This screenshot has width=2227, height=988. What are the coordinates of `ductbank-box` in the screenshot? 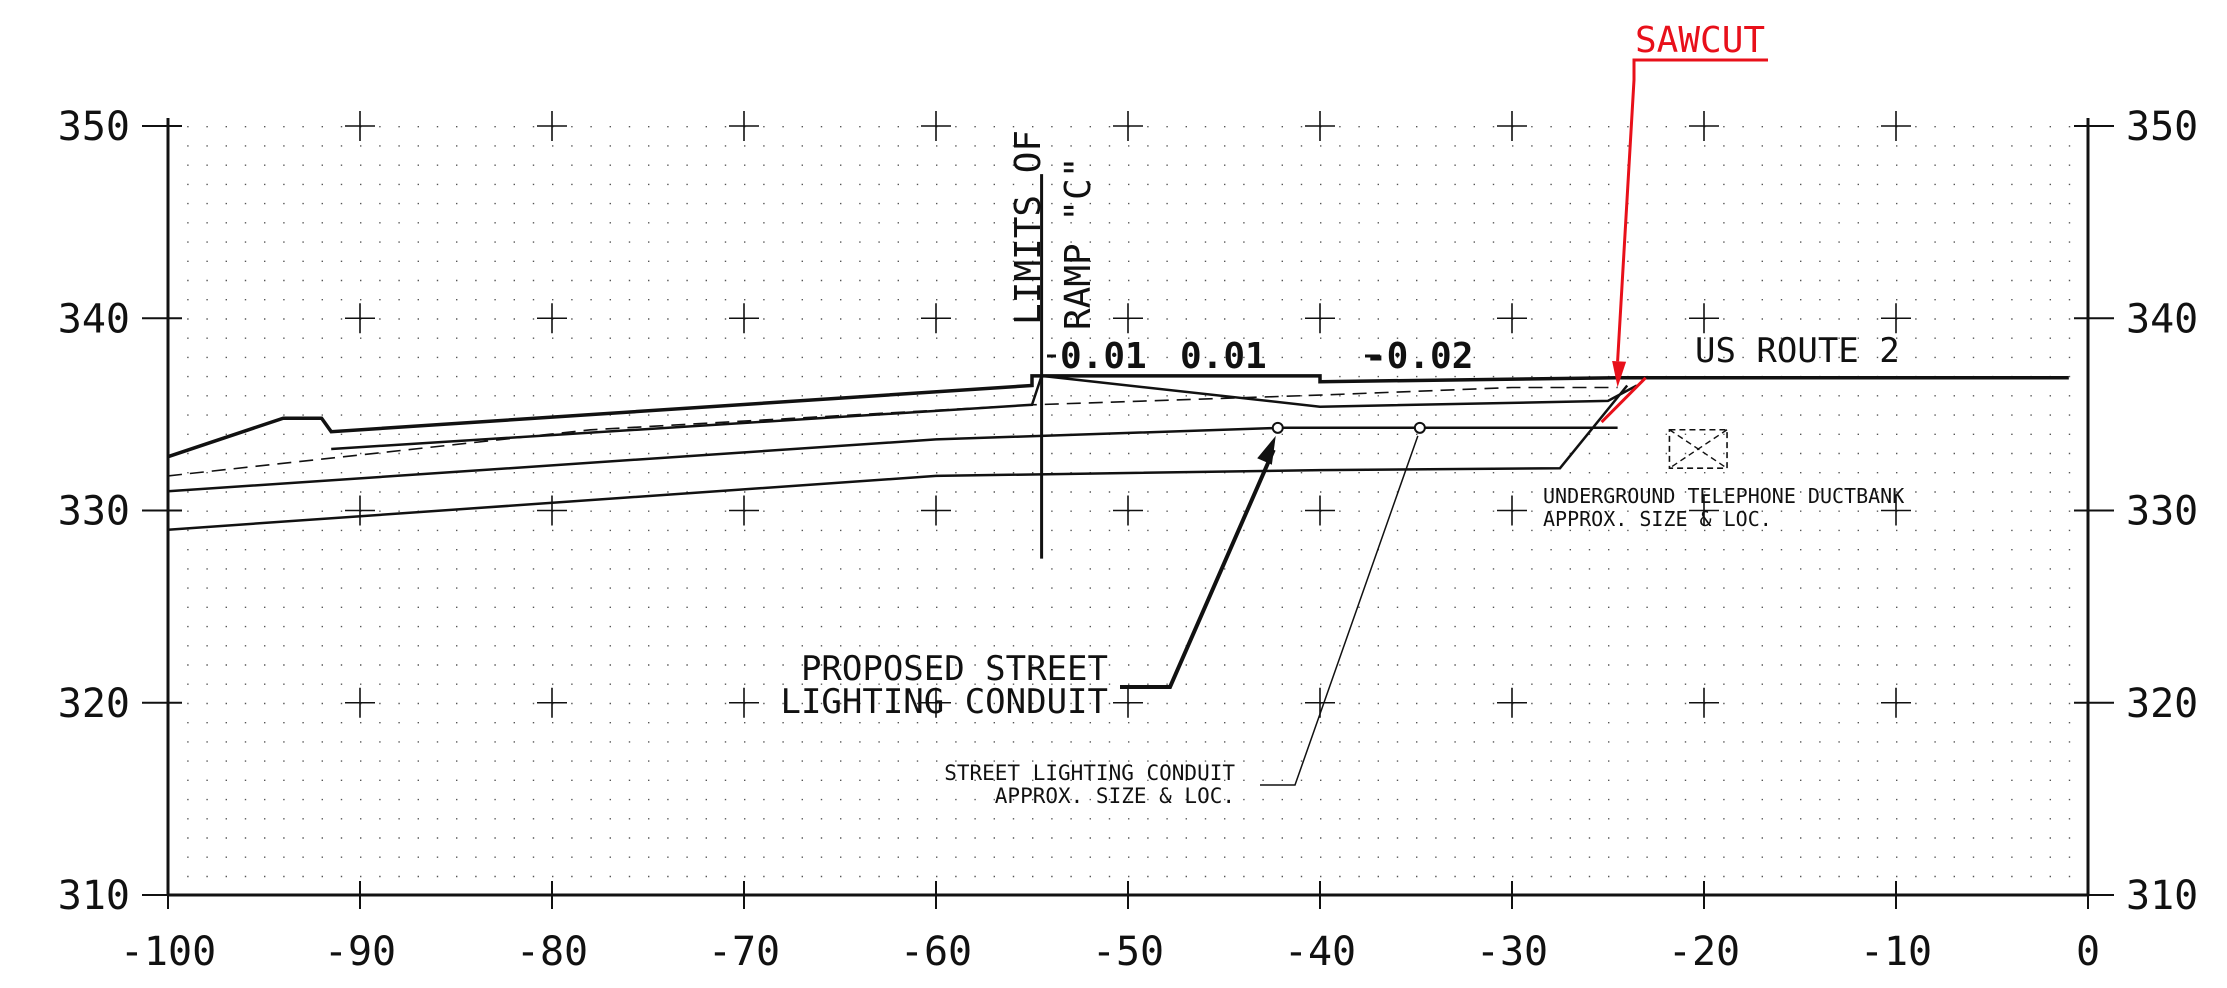 It's located at (1698, 449).